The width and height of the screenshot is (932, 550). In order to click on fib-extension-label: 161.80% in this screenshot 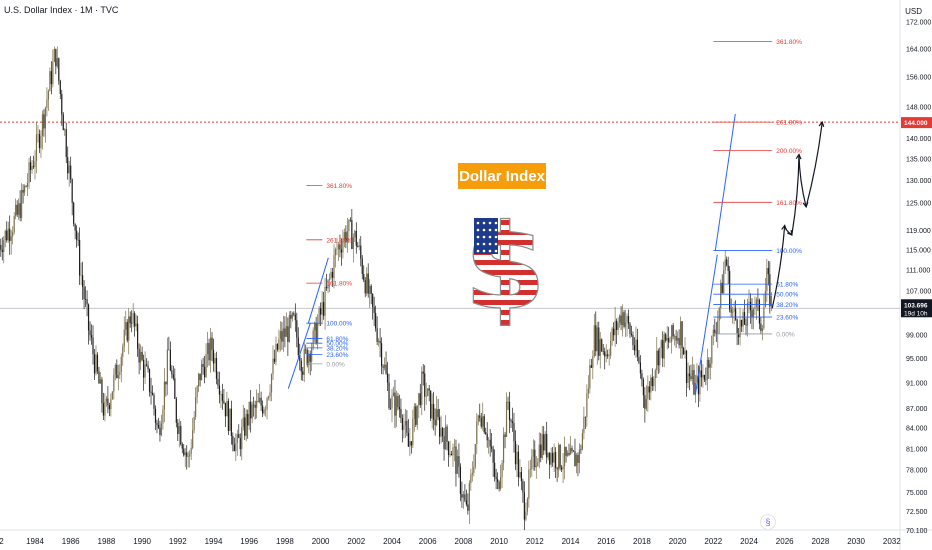, I will do `click(339, 284)`.